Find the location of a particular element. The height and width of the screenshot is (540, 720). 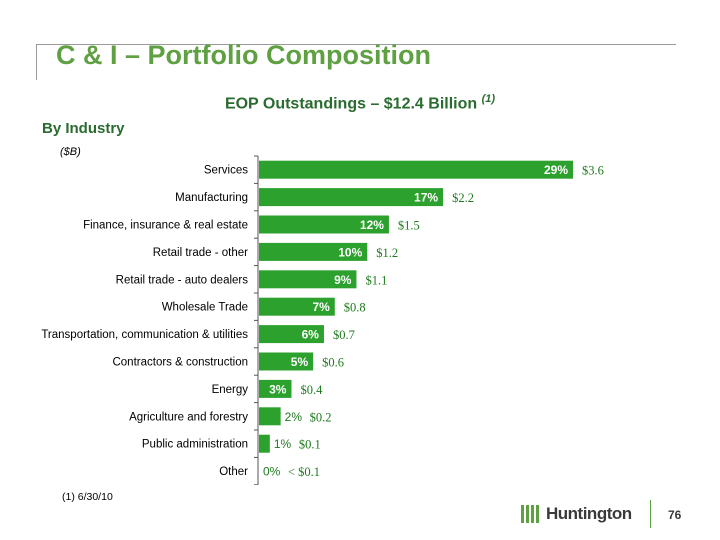

amount-label: $0.2 is located at coordinates (321, 417).